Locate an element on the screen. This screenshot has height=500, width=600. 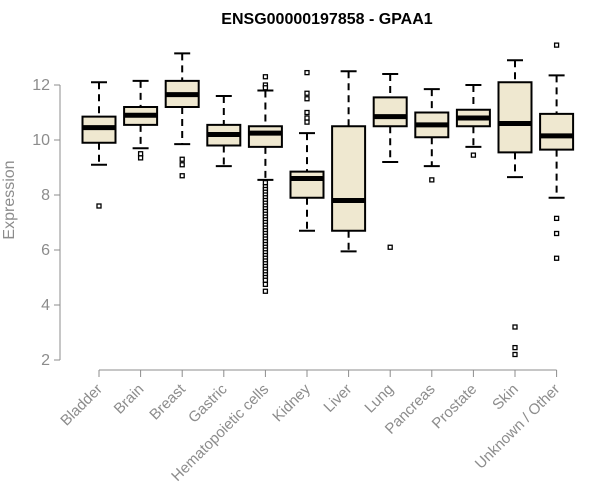
x-tick-label: Kidney is located at coordinates (291, 402).